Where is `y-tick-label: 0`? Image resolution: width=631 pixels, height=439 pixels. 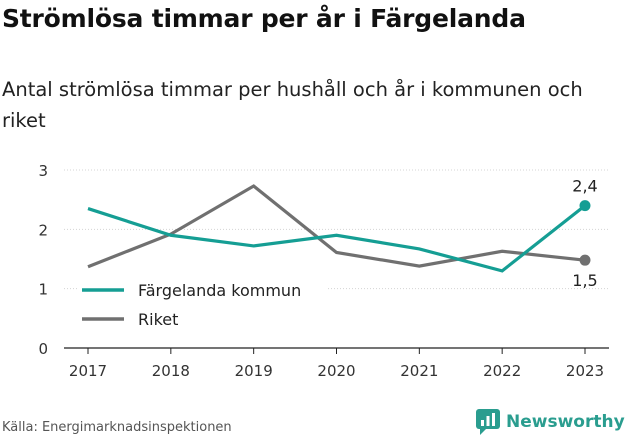 y-tick-label: 0 is located at coordinates (43, 349).